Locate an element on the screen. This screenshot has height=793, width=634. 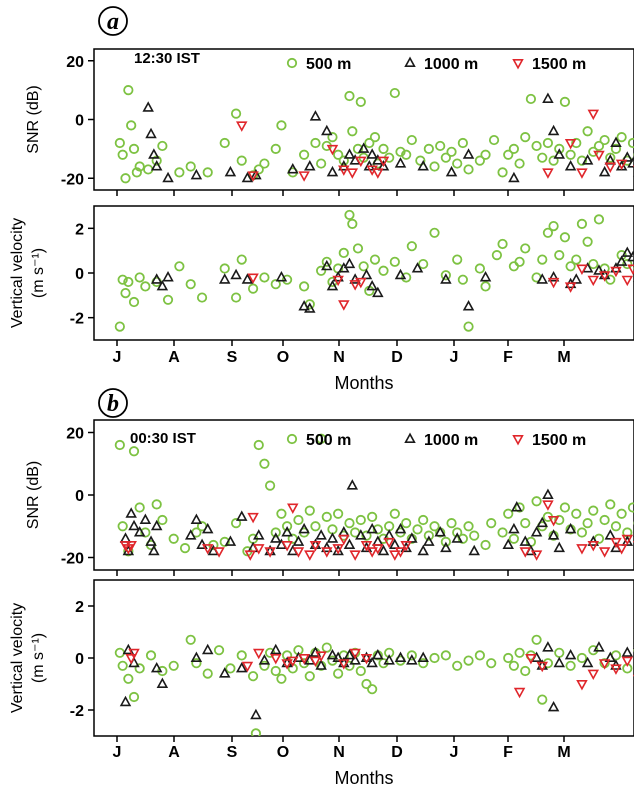
month-label: S is located at coordinates (232, 357).